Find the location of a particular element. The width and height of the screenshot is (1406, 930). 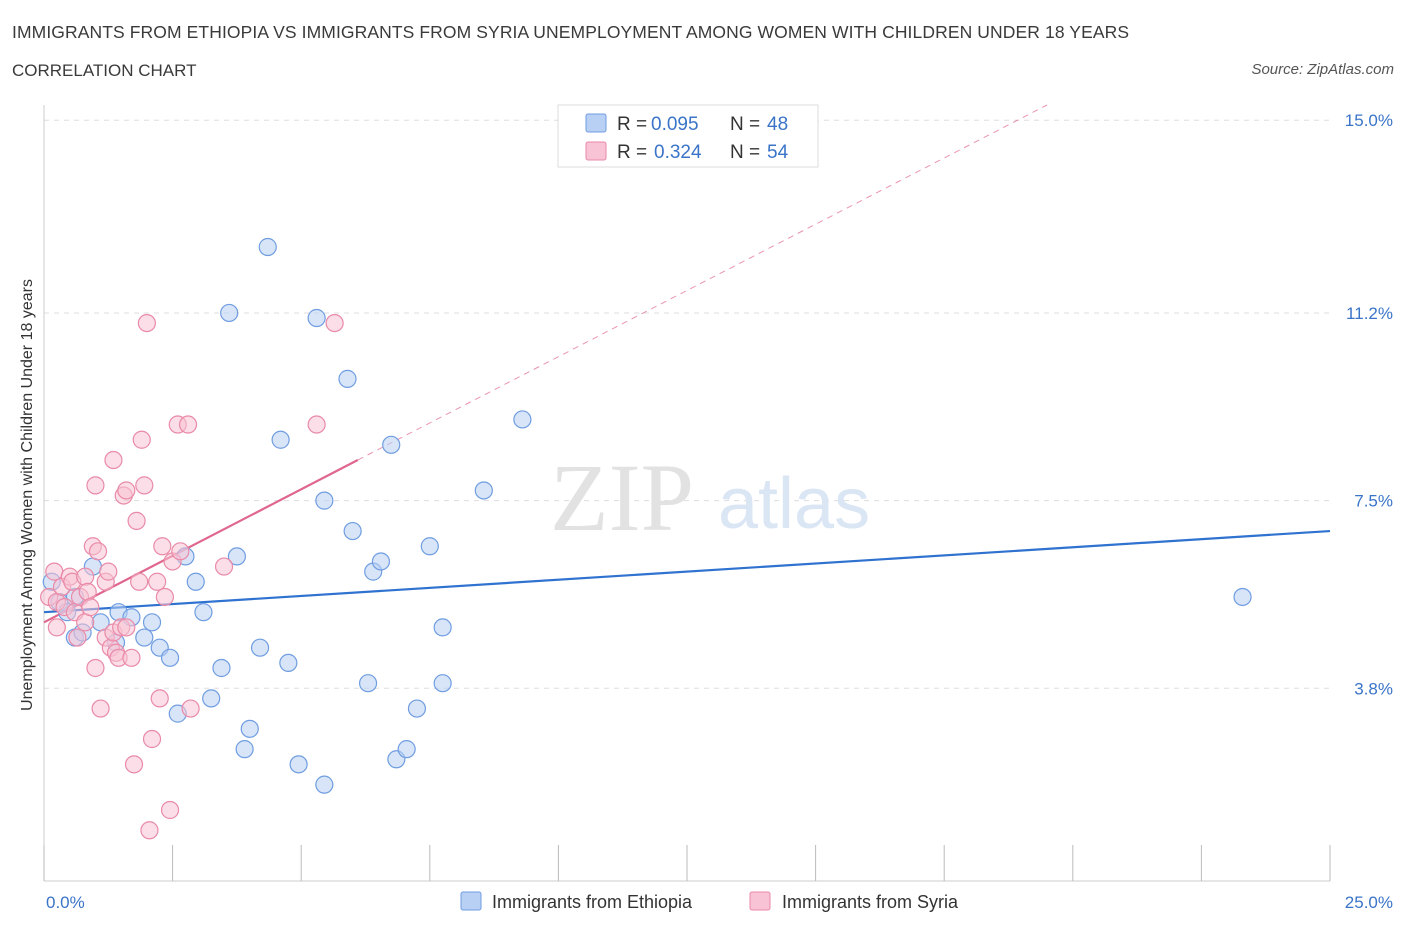

legend-r-label-syria: R = is located at coordinates (632, 152).